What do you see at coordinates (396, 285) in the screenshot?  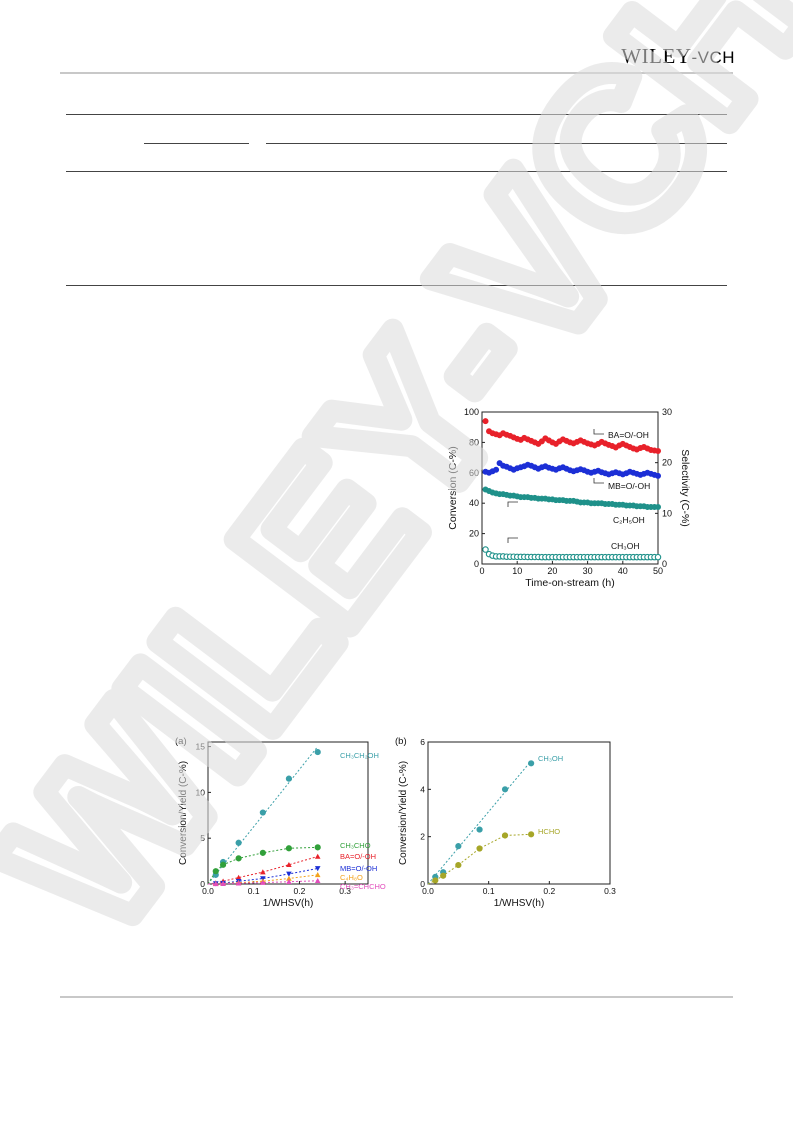 I see `table-bottom-rule` at bounding box center [396, 285].